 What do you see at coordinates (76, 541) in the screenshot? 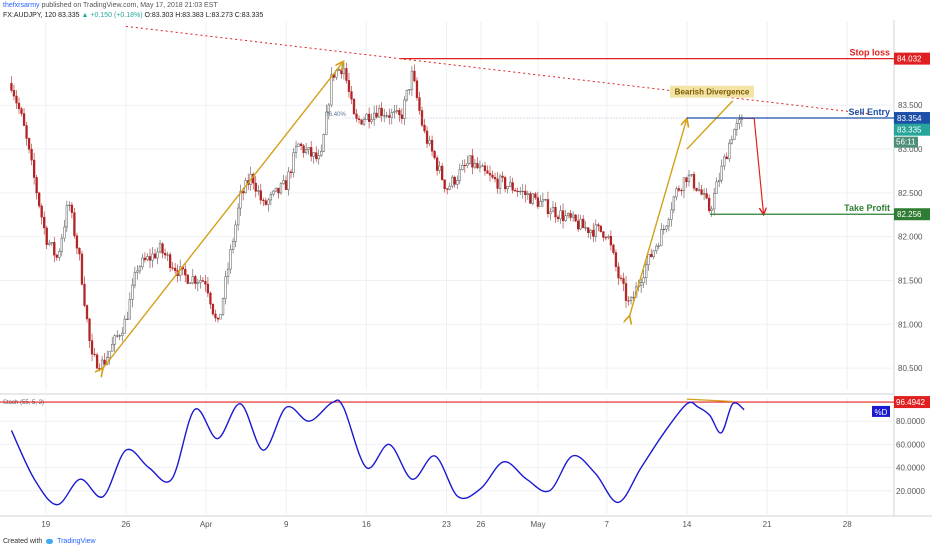
I see `tradingview-brand: TradingView` at bounding box center [76, 541].